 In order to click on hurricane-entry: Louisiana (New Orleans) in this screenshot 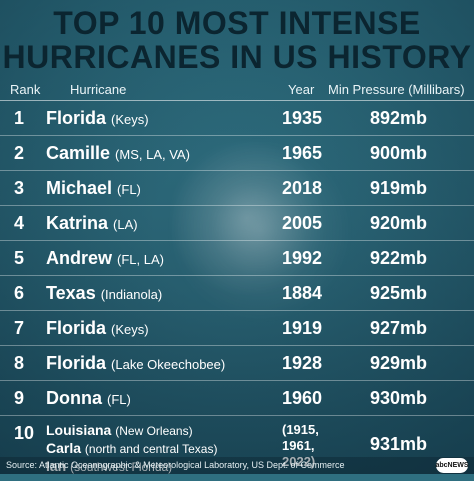, I will do `click(131, 431)`.